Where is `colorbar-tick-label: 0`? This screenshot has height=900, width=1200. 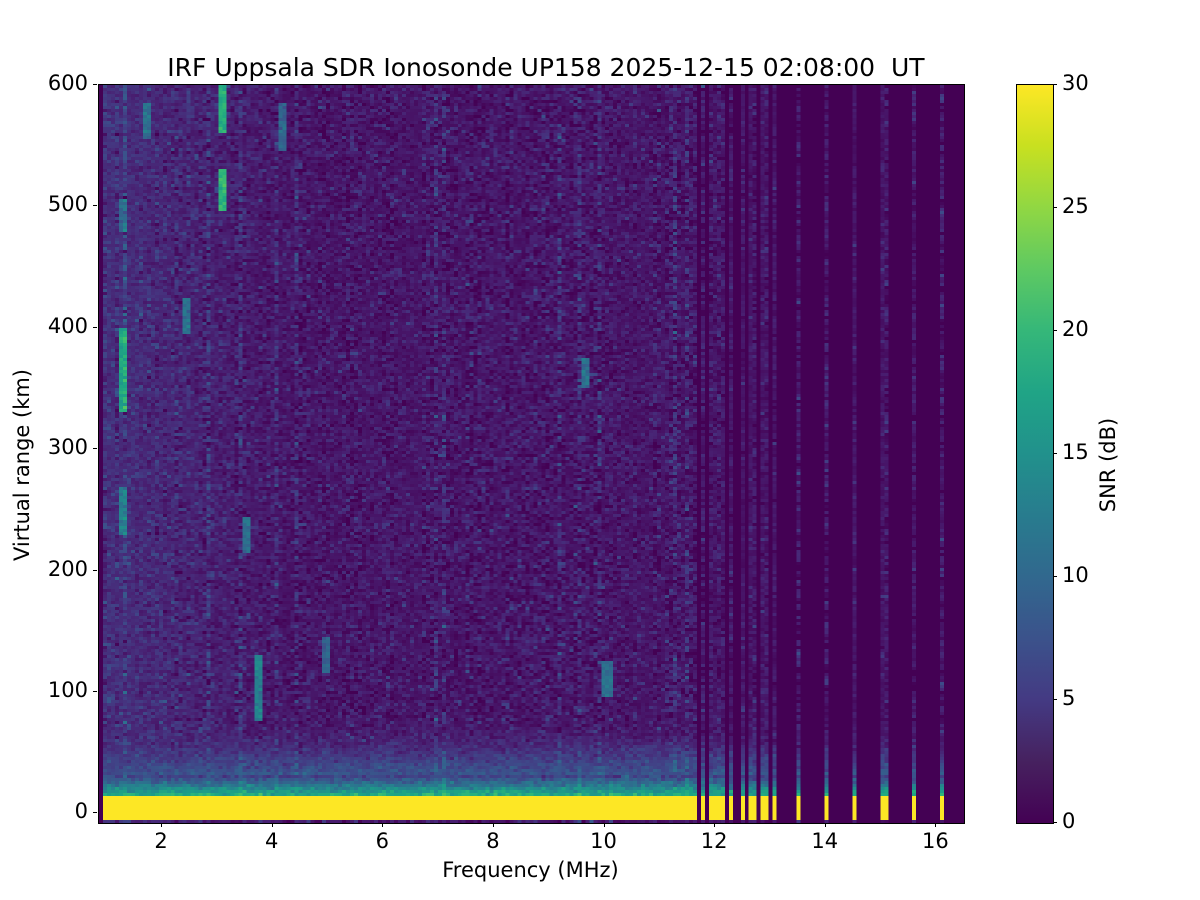
colorbar-tick-label: 0 is located at coordinates (1069, 821).